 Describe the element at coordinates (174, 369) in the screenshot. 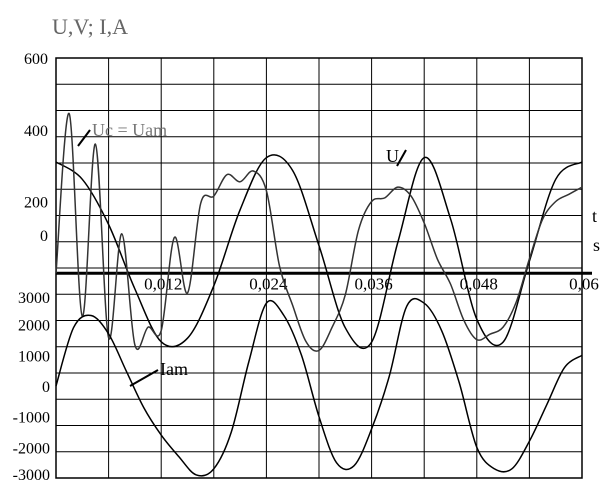

I see `annotation-iam: Iam` at that location.